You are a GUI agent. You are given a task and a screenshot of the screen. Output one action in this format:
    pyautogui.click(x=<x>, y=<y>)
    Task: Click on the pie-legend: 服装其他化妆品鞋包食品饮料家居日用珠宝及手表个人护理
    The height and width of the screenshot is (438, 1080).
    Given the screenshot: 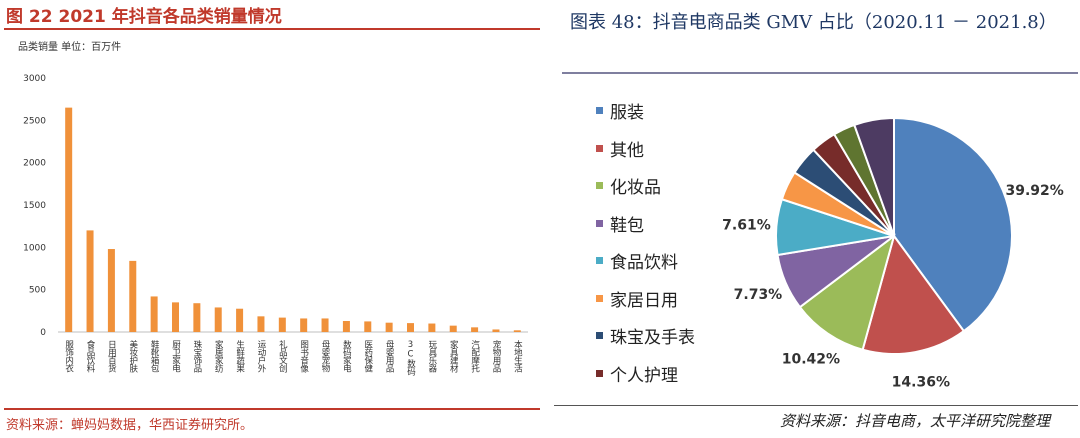 What is the action you would take?
    pyautogui.click(x=645, y=242)
    